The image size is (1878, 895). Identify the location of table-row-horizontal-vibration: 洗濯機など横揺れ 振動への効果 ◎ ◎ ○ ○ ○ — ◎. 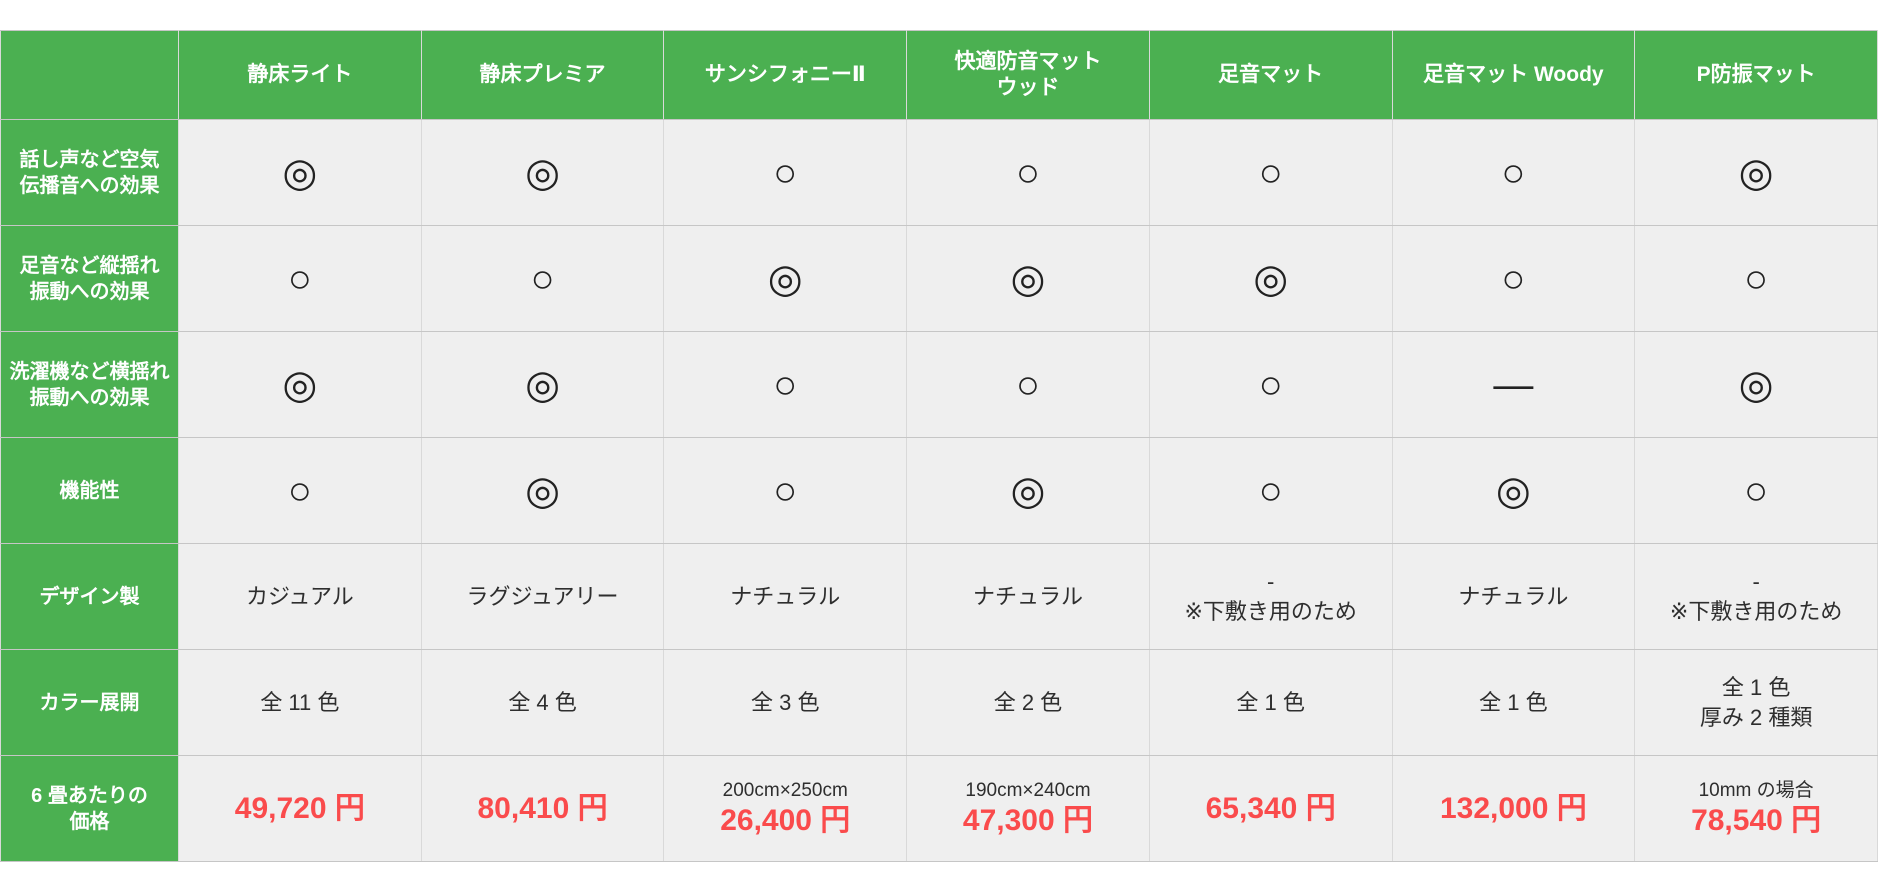
(939, 384).